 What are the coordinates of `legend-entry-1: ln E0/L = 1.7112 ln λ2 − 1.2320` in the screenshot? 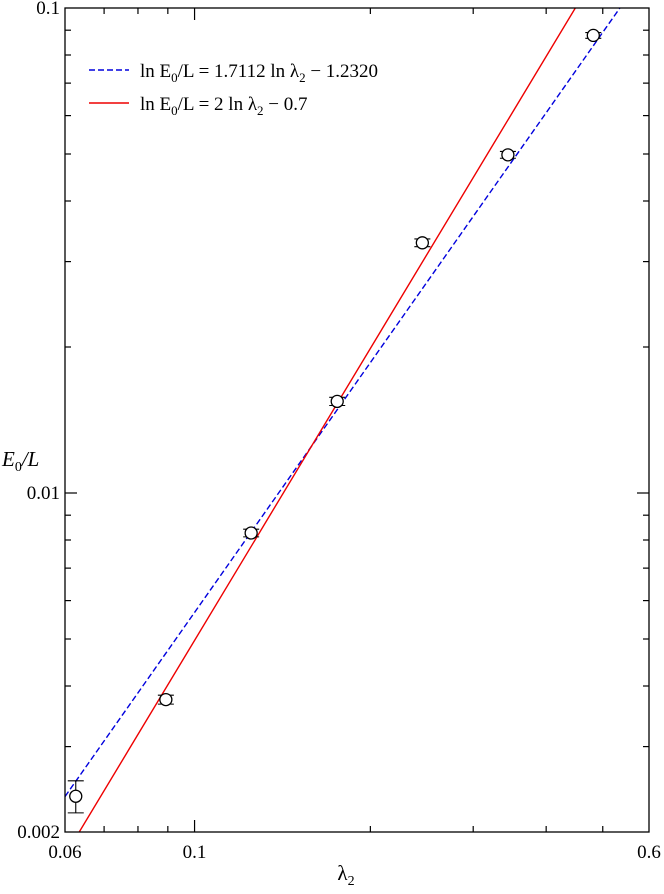 It's located at (259, 73).